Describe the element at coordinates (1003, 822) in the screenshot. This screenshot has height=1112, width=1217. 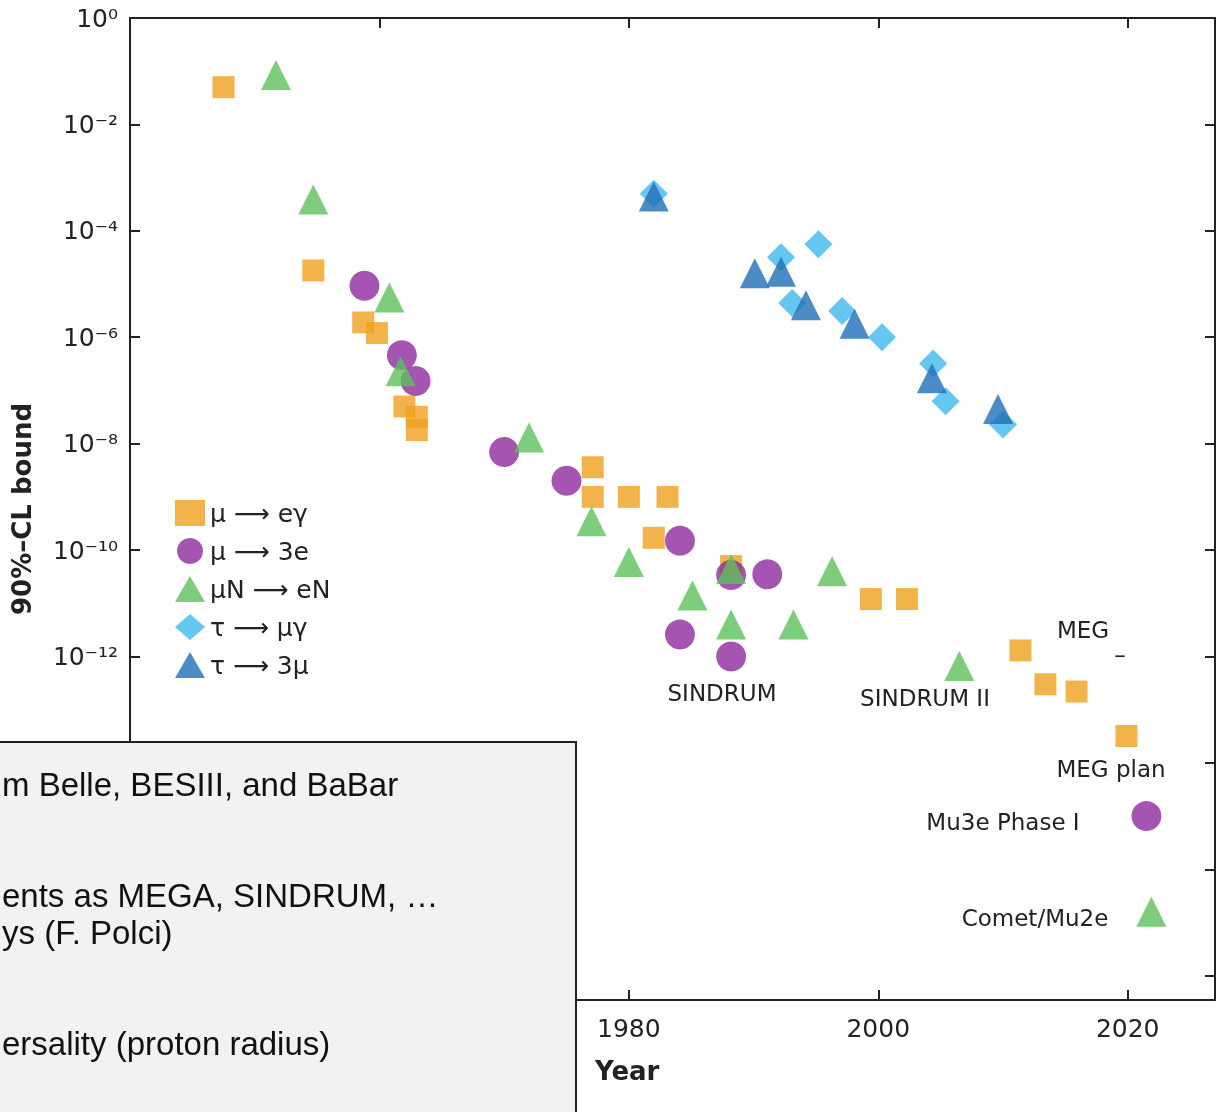
I see `annotation: Mu3e Phase I` at that location.